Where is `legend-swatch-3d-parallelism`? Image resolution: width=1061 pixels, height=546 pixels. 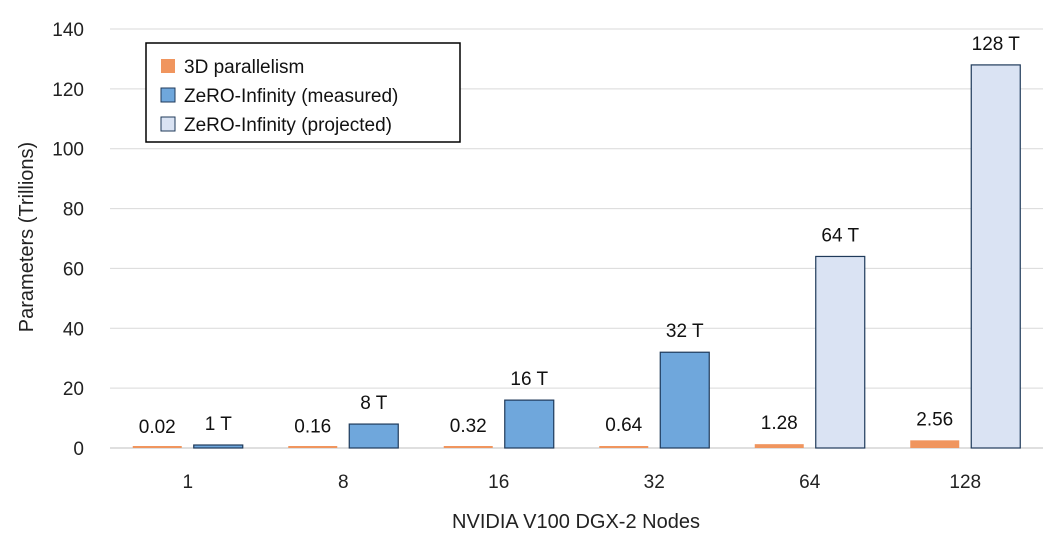
legend-swatch-3d-parallelism is located at coordinates (168, 66).